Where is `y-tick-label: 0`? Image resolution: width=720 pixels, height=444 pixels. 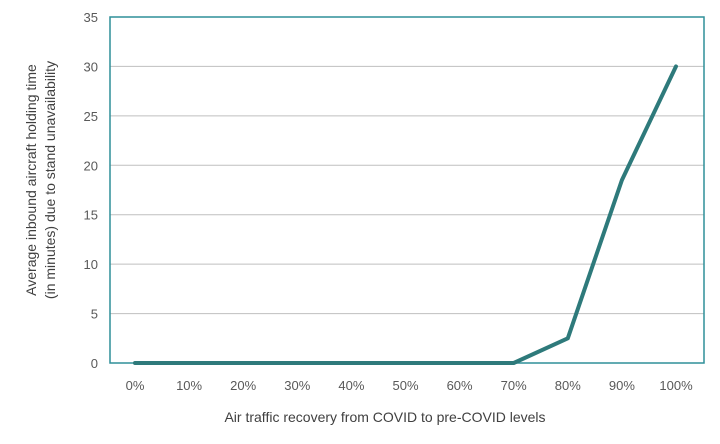
y-tick-label: 0 is located at coordinates (94, 363).